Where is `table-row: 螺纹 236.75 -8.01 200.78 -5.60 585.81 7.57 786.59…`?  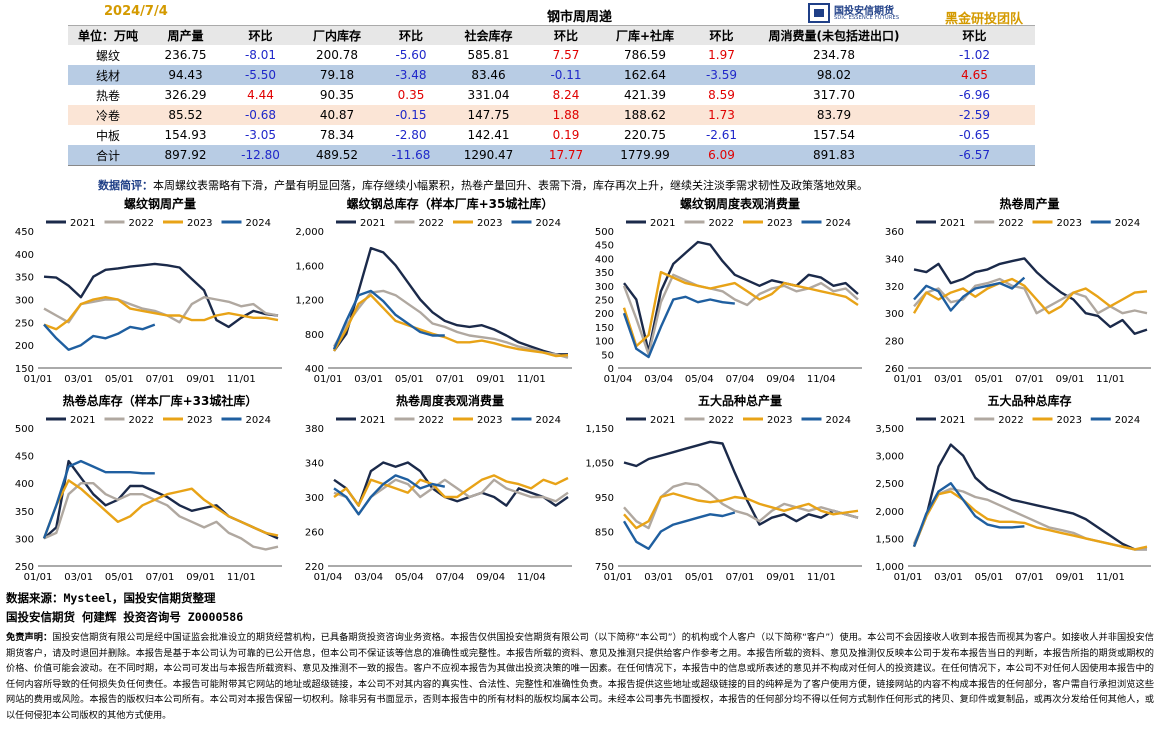
table-row: 螺纹 236.75 -8.01 200.78 -5.60 585.81 7.57 786.59… is located at coordinates (551, 55).